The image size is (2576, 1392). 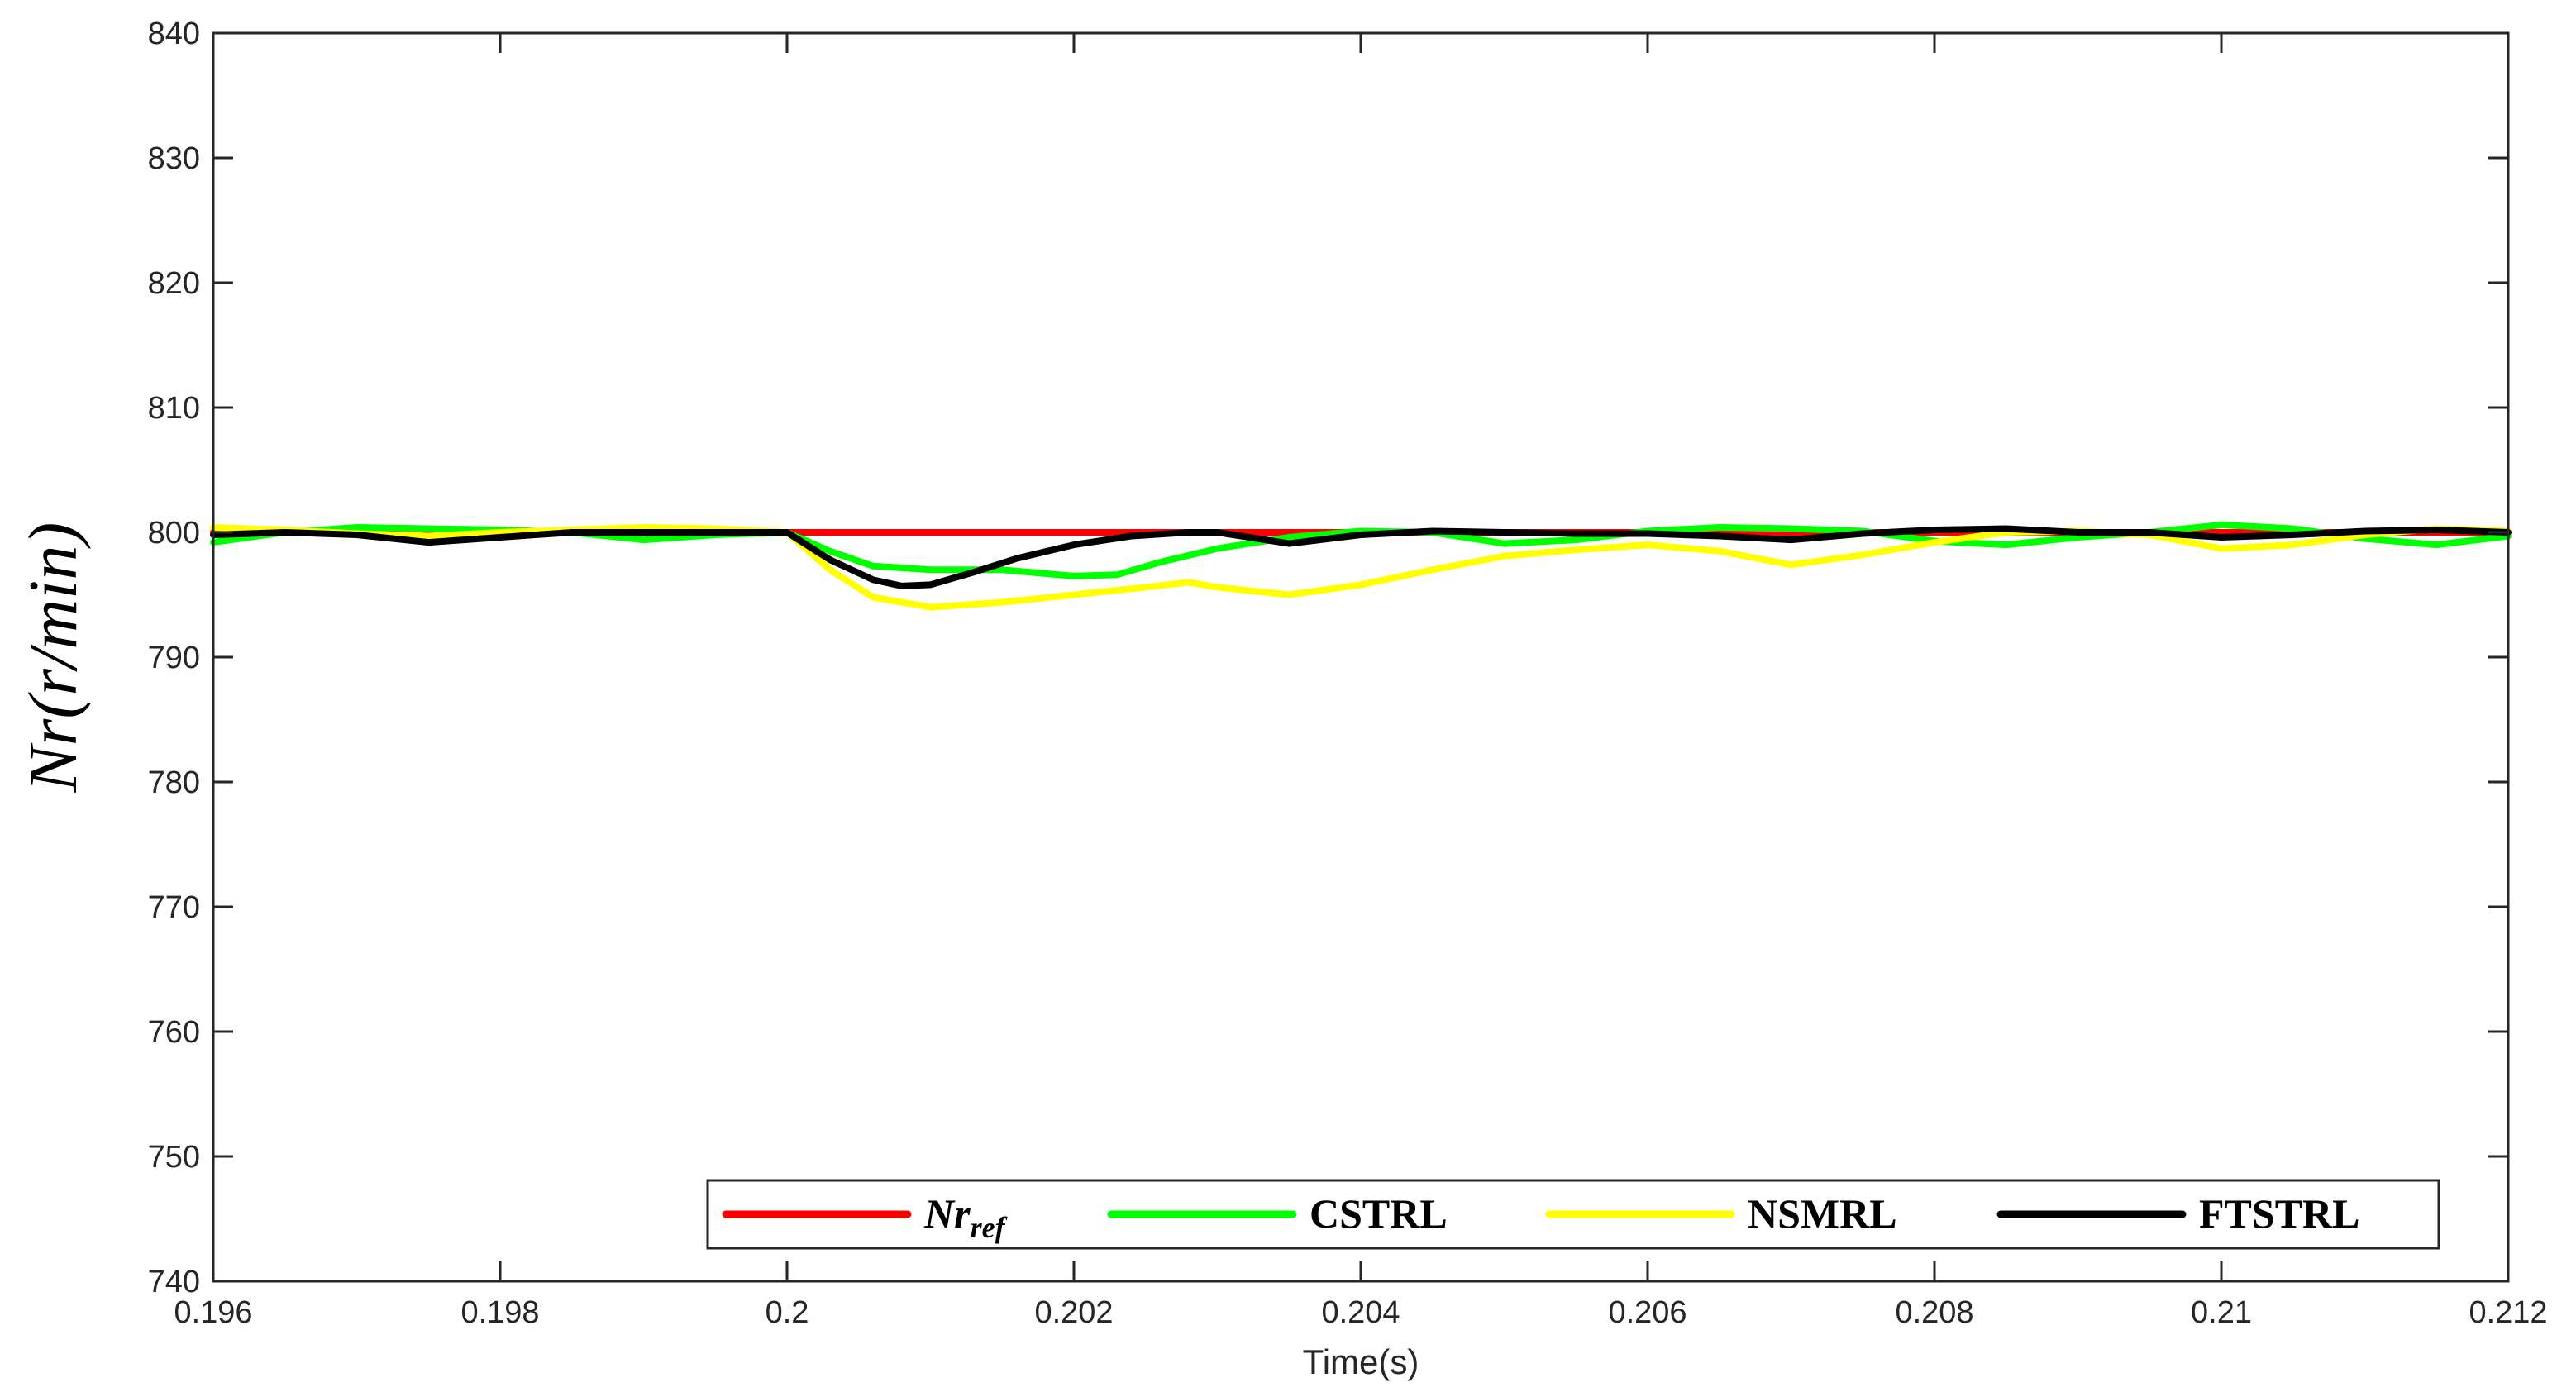 I want to click on y-tick-label: 830, so click(x=174, y=158).